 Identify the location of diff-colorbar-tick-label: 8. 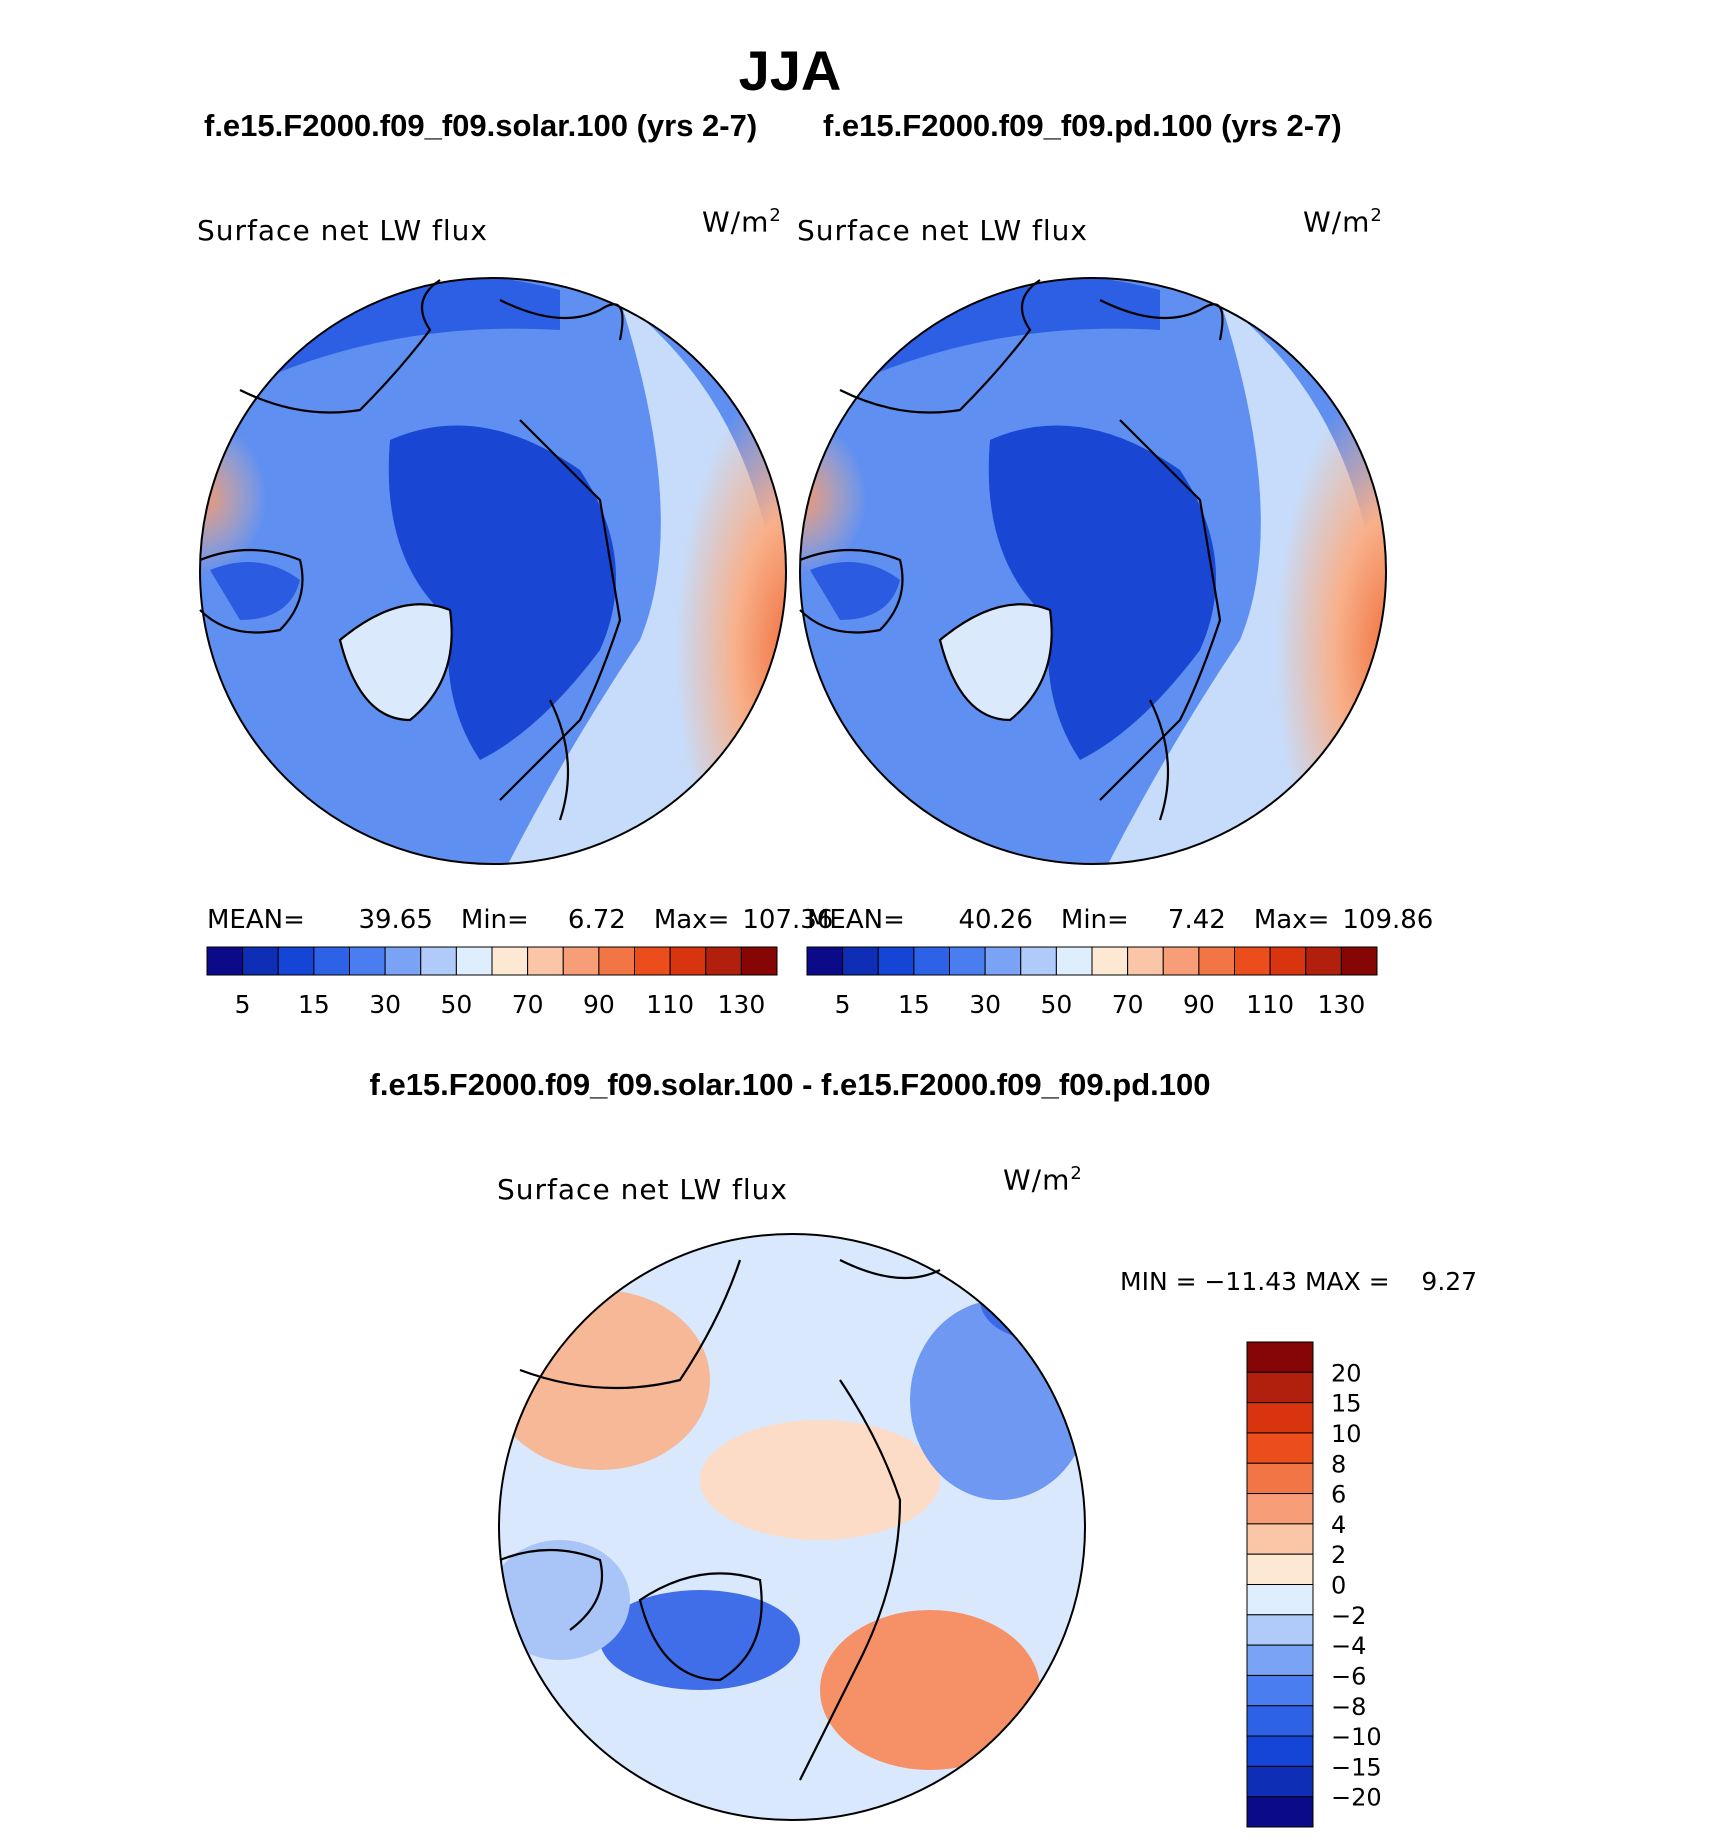
(1338, 1464).